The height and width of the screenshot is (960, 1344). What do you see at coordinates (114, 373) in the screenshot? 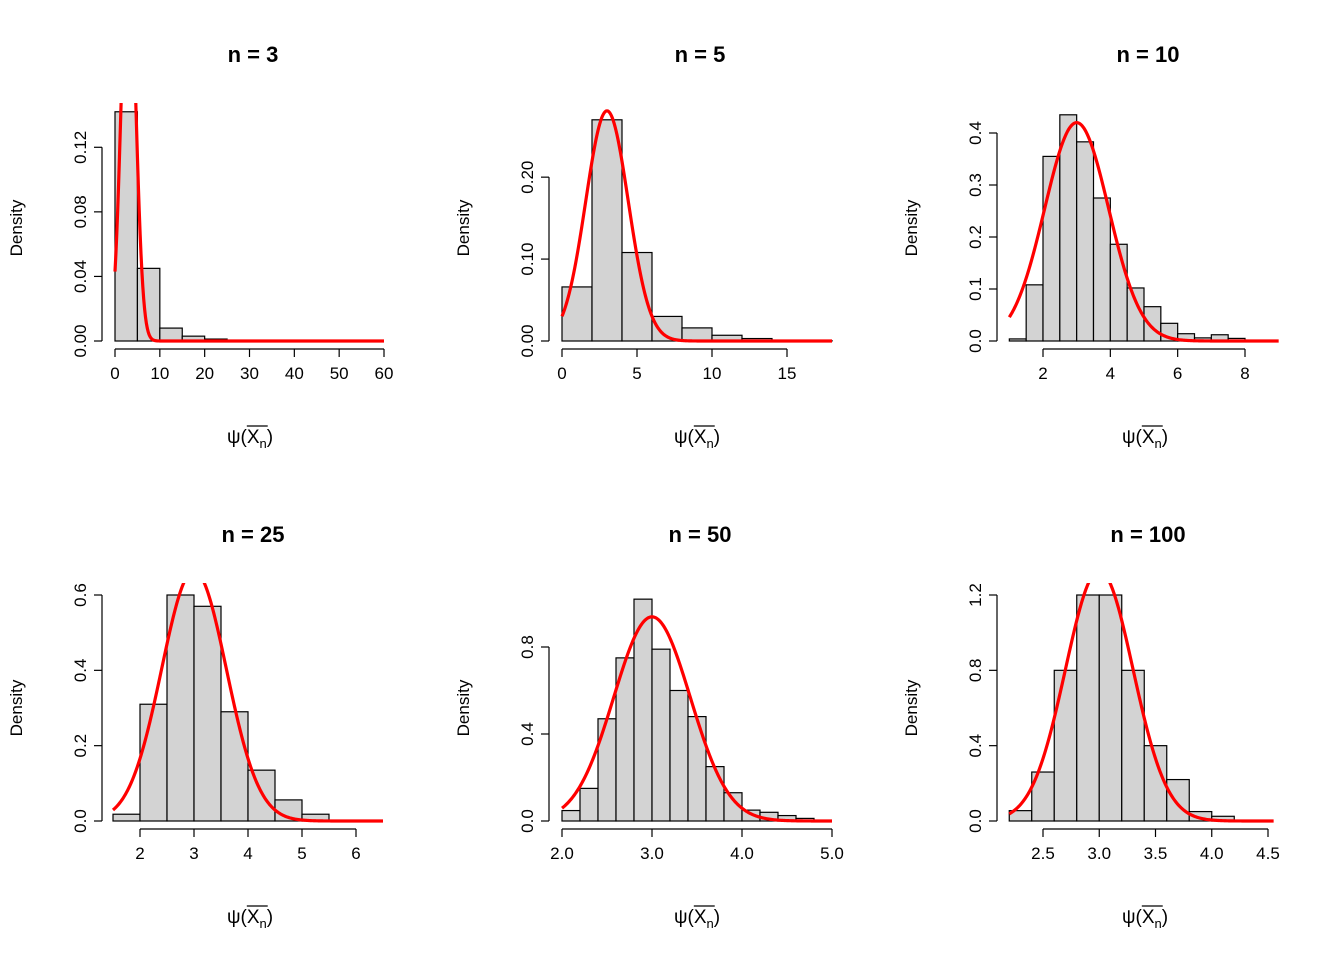
I see `x-tick-label: 0` at bounding box center [114, 373].